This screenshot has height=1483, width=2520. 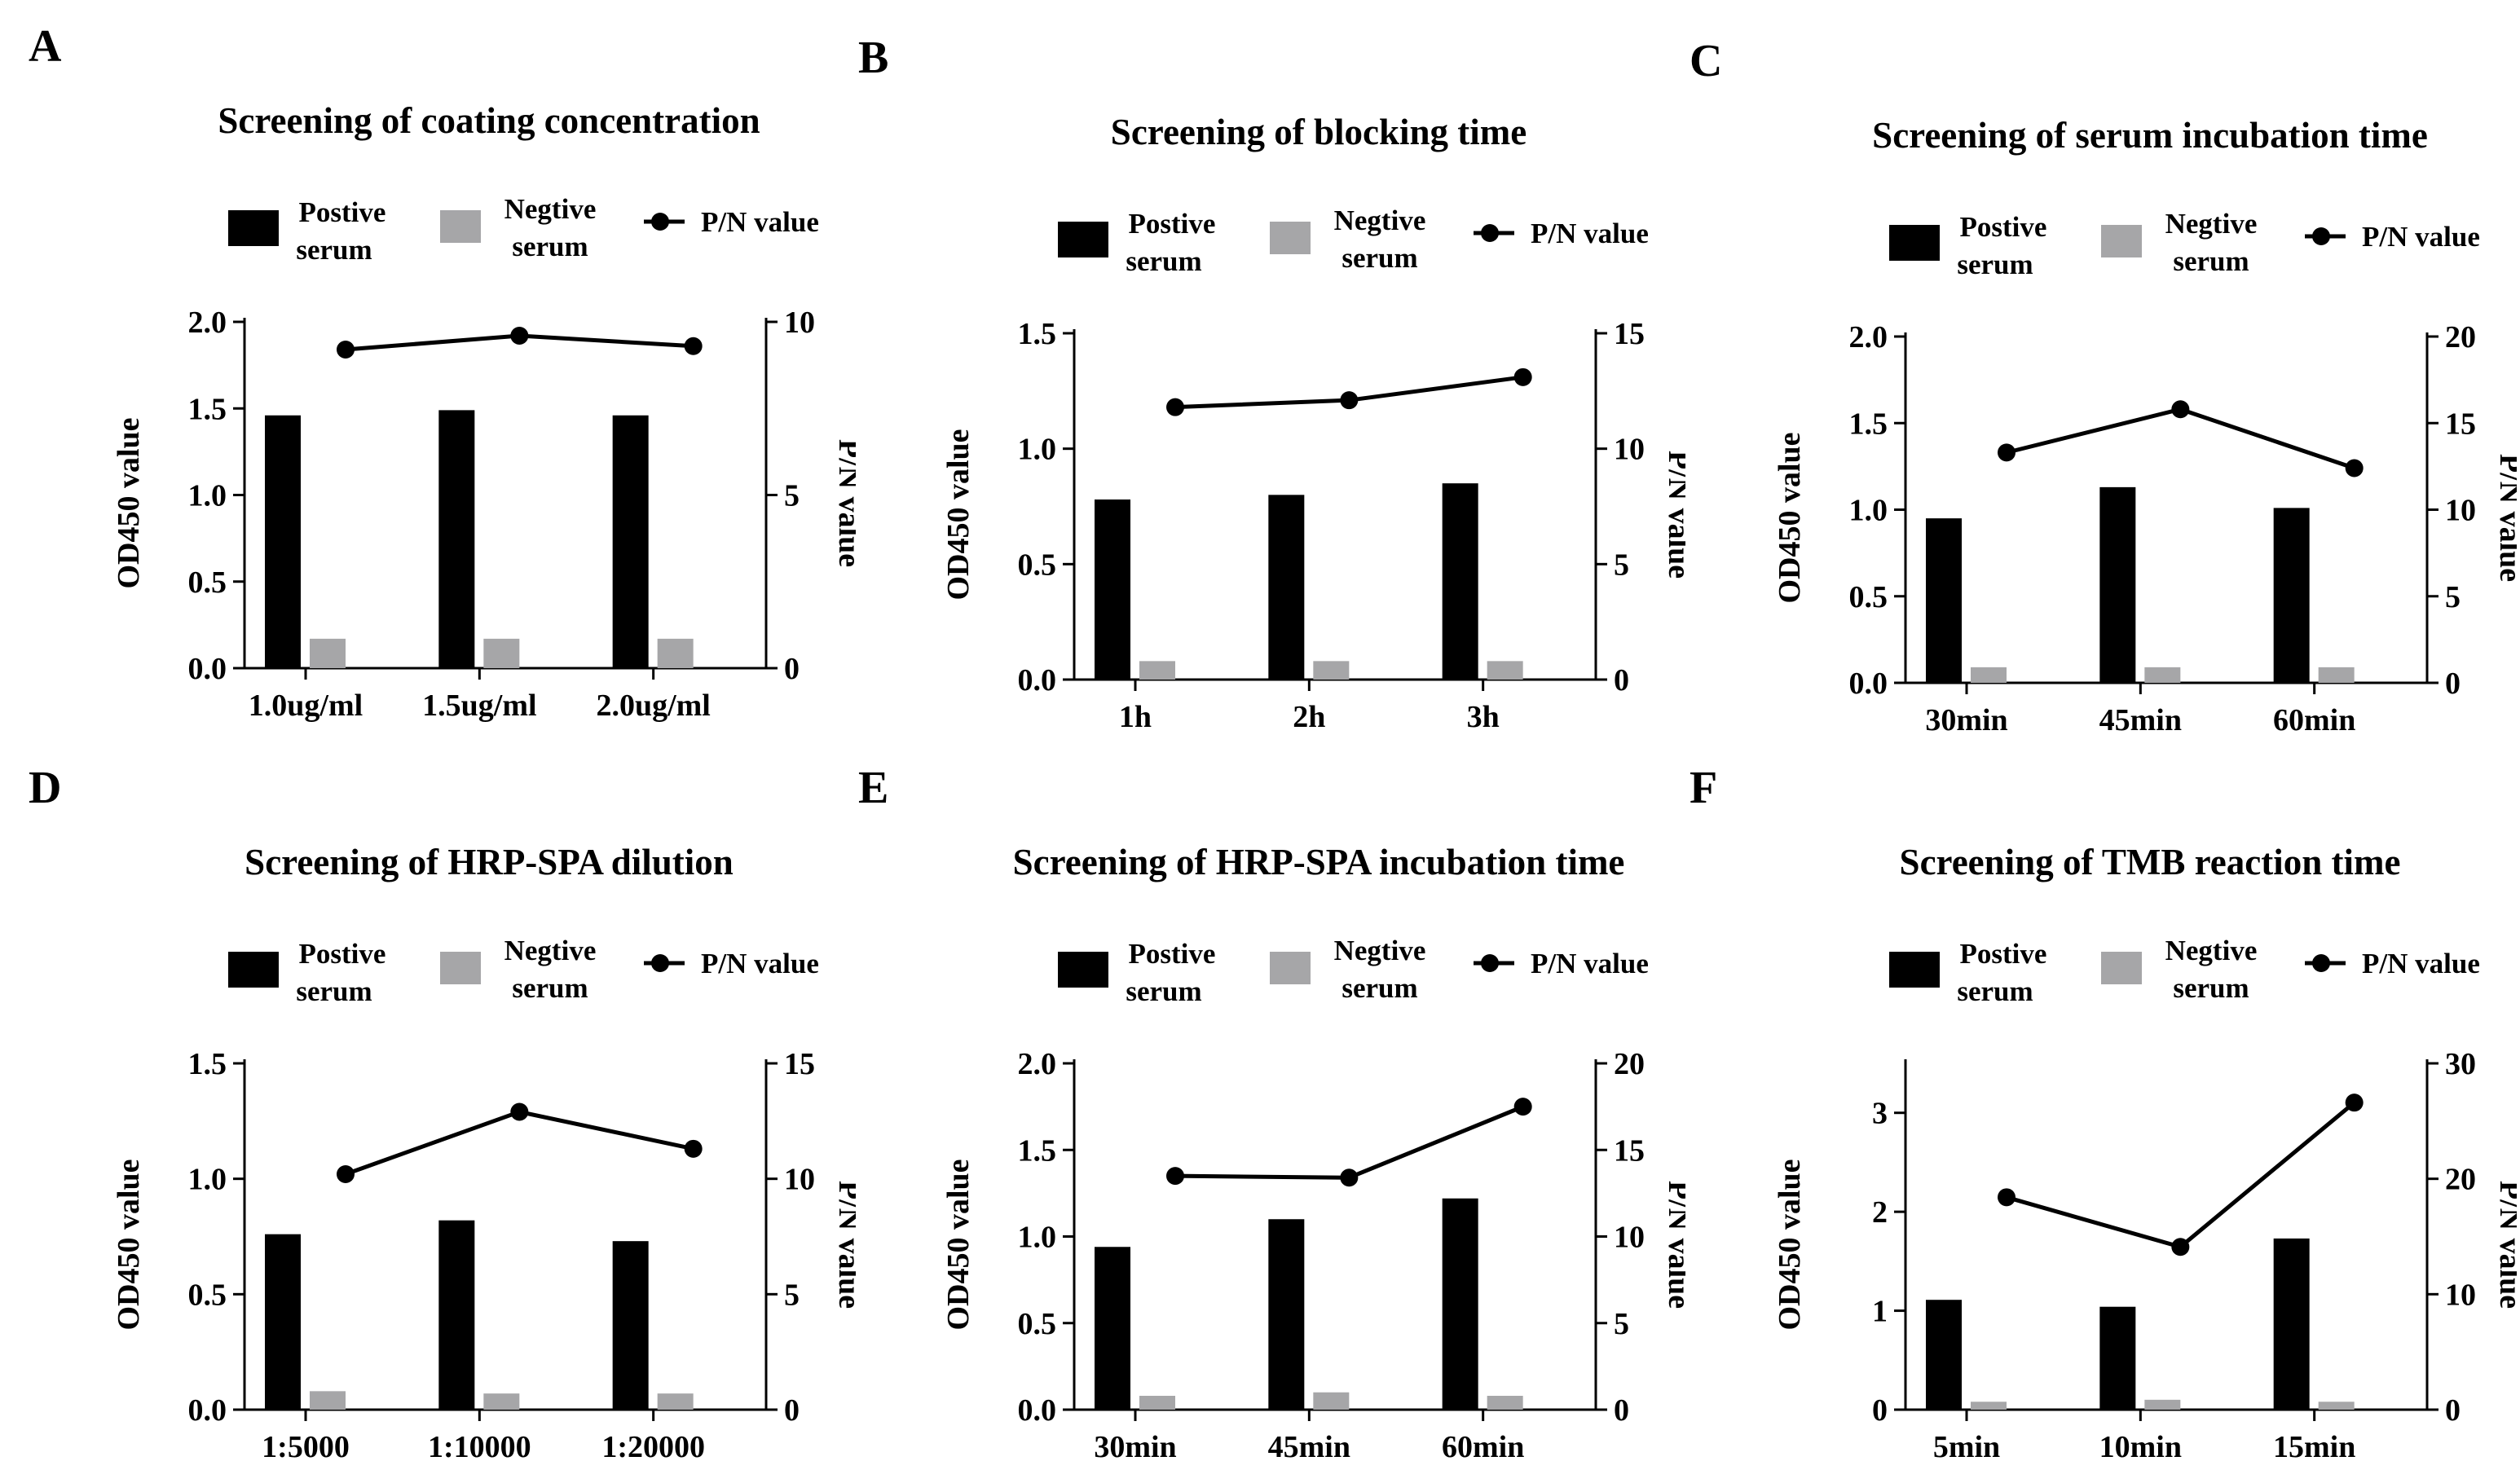 I want to click on legend-label-negative: Negtive, so click(x=2212, y=950).